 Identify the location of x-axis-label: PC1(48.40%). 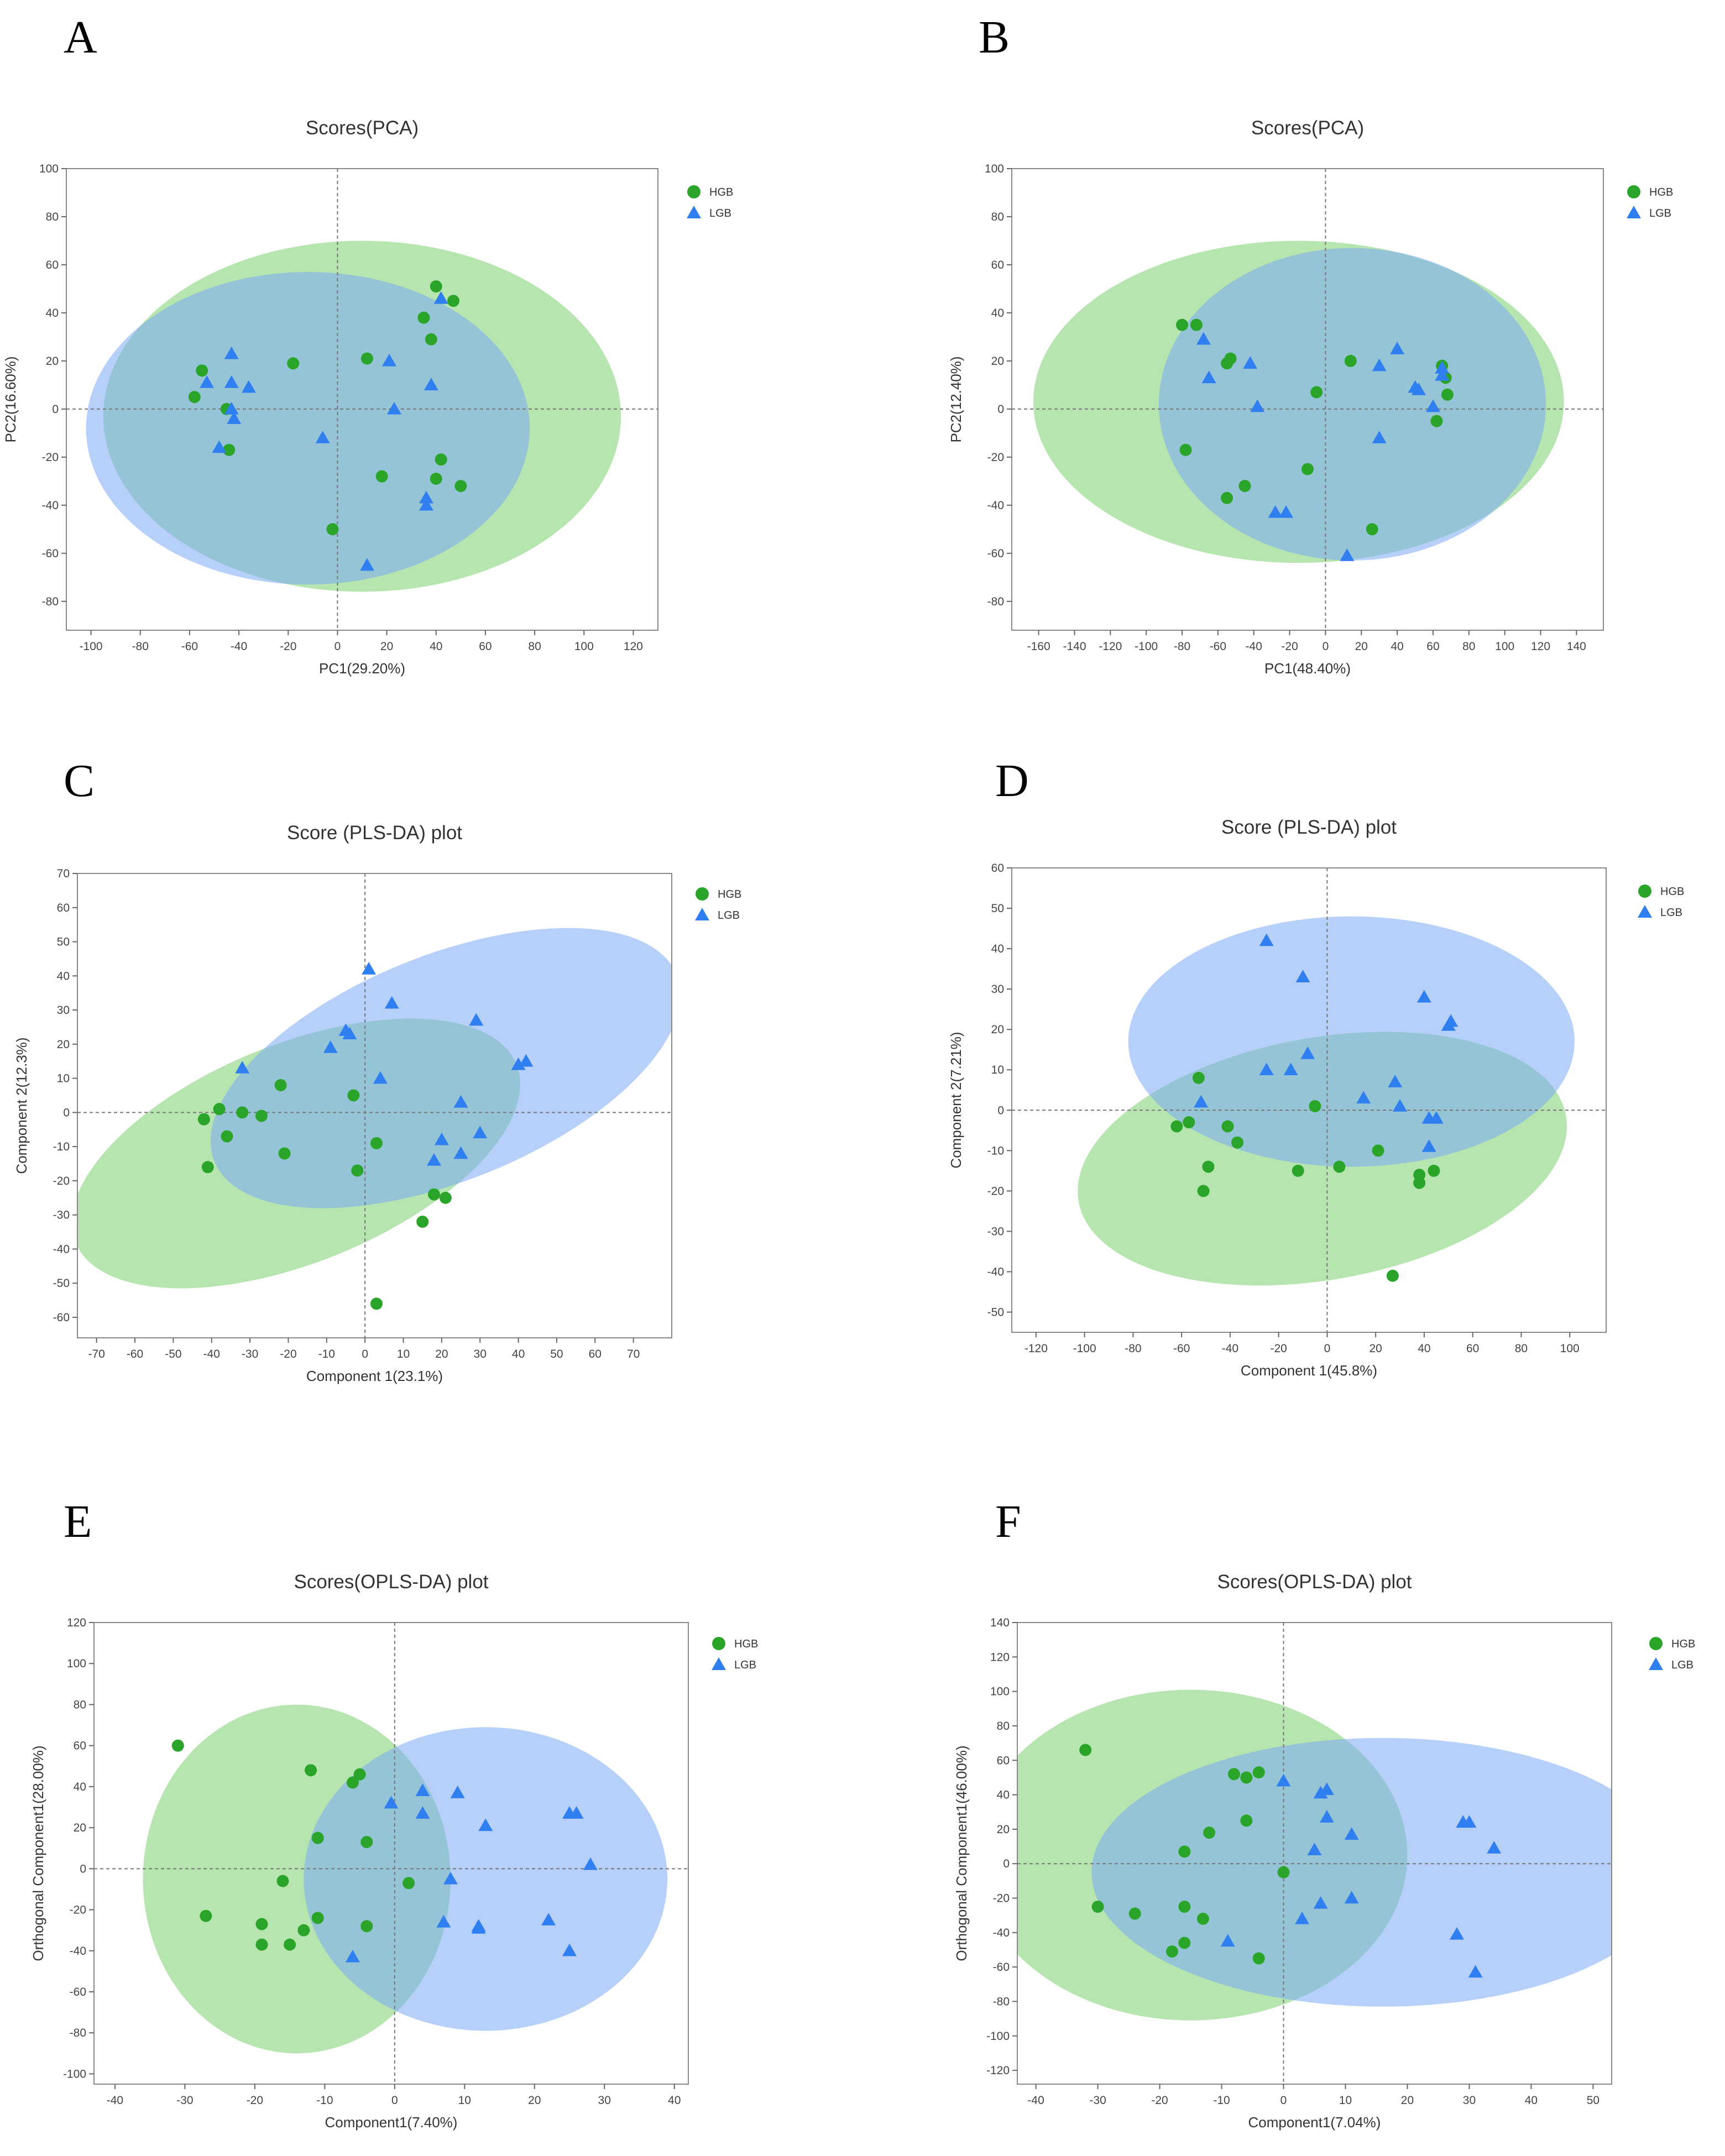
(1308, 669).